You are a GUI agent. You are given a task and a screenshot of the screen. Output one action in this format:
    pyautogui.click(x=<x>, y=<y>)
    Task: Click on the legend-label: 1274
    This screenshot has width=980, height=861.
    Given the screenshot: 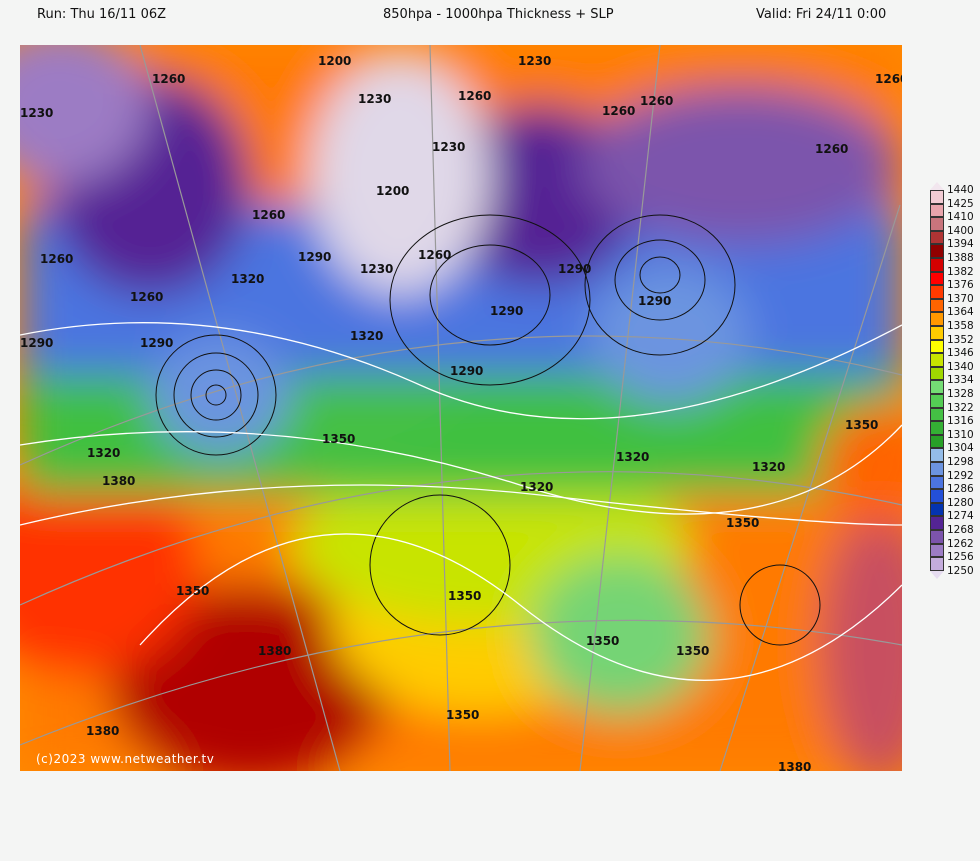 What is the action you would take?
    pyautogui.click(x=960, y=516)
    